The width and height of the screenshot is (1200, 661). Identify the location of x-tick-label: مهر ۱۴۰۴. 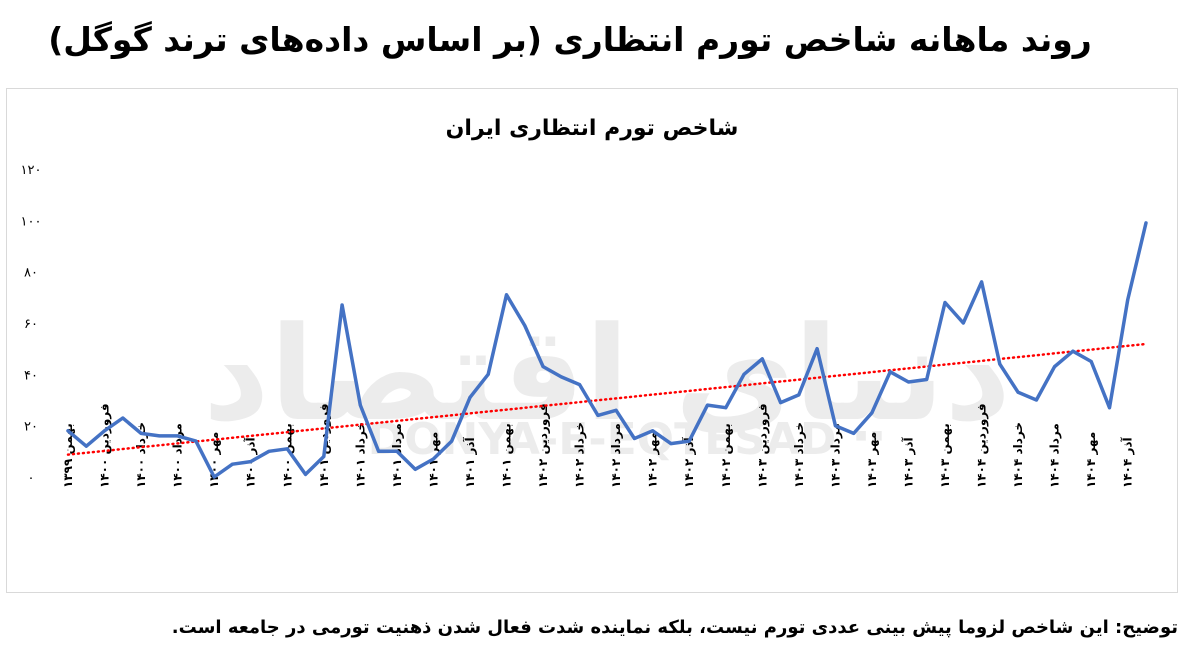
(1091, 460).